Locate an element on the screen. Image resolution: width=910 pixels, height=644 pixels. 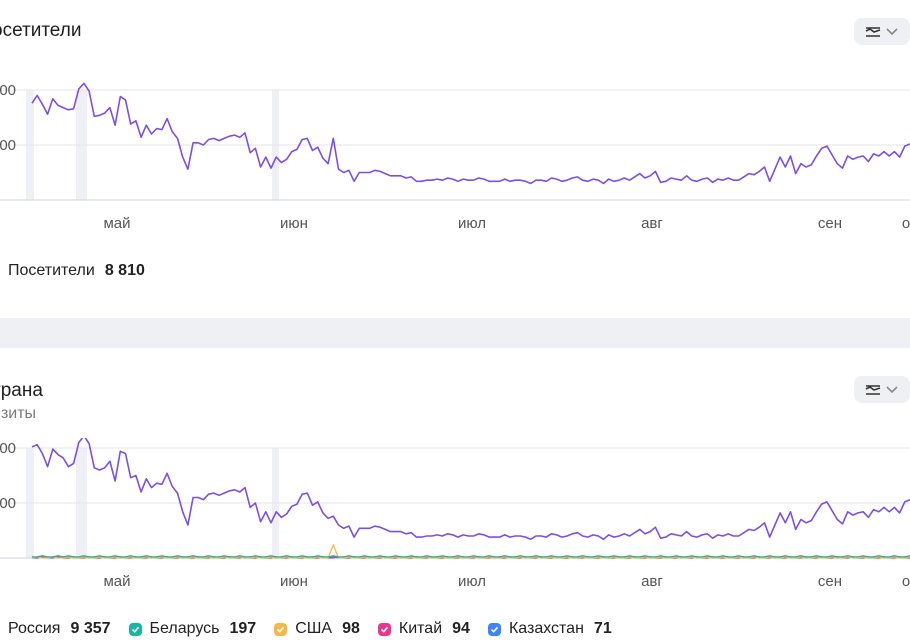
legend-value: 197 is located at coordinates (243, 628).